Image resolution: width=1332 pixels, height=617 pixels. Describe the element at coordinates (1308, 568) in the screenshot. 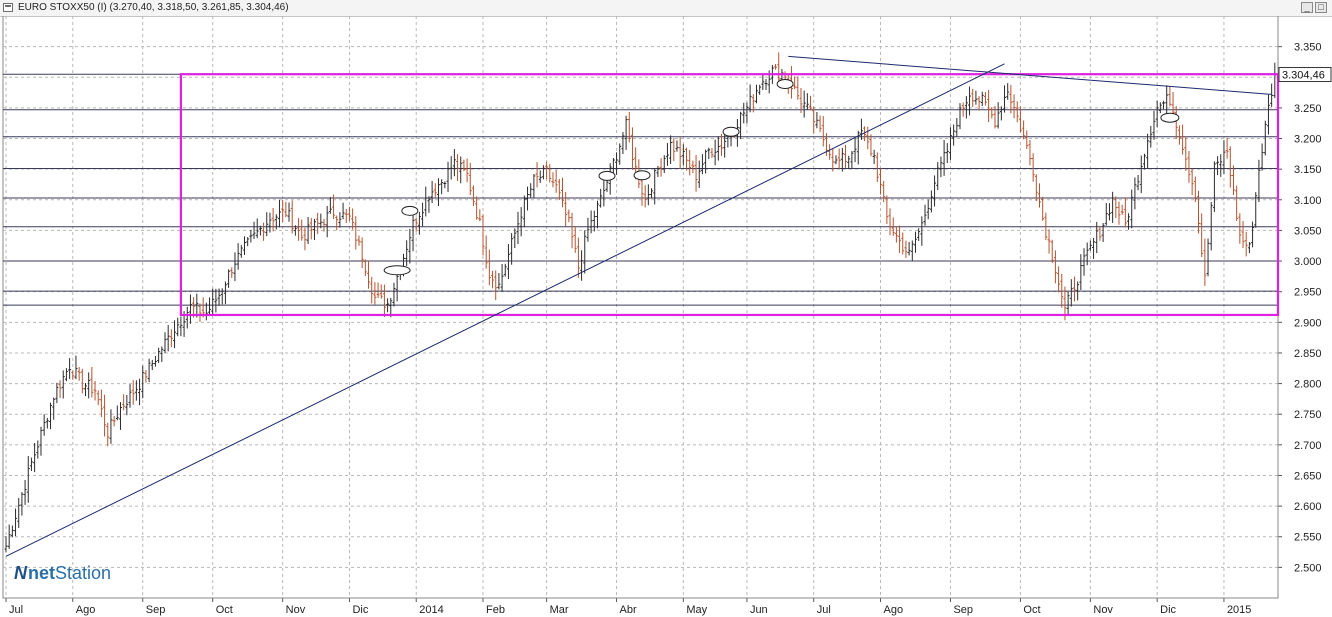

I see `y-tick-label: 2.500` at that location.